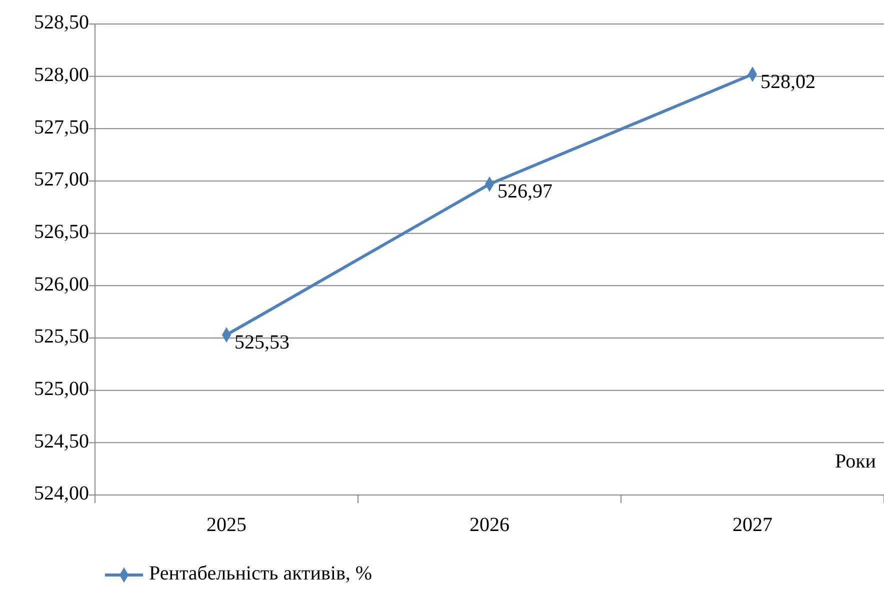 The width and height of the screenshot is (884, 613). Describe the element at coordinates (61, 23) in the screenshot. I see `y-tick-label: 528,50` at that location.